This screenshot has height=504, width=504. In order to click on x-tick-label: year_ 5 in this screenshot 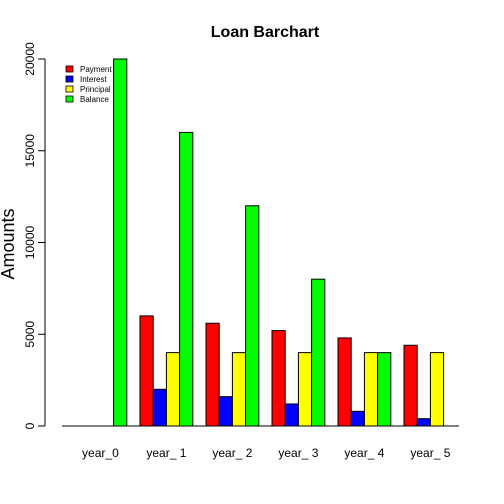, I will do `click(430, 453)`.